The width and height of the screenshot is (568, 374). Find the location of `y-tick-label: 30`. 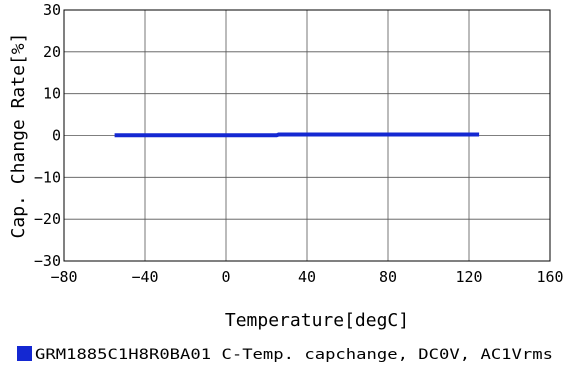

y-tick-label: 30 is located at coordinates (52, 10).